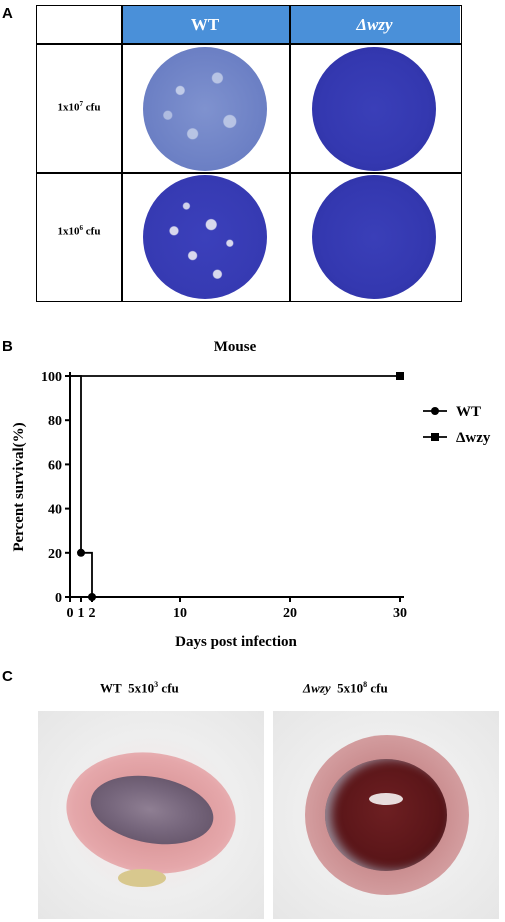 The height and width of the screenshot is (922, 505). I want to click on y-tick-label: 100, so click(51, 377).